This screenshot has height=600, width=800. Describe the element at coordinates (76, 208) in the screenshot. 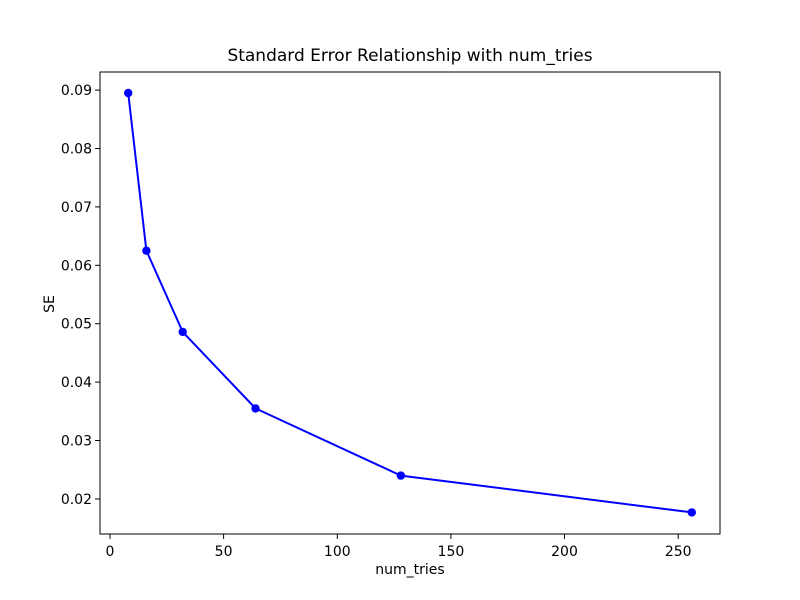

I see `y-tick-label: 0.07` at that location.